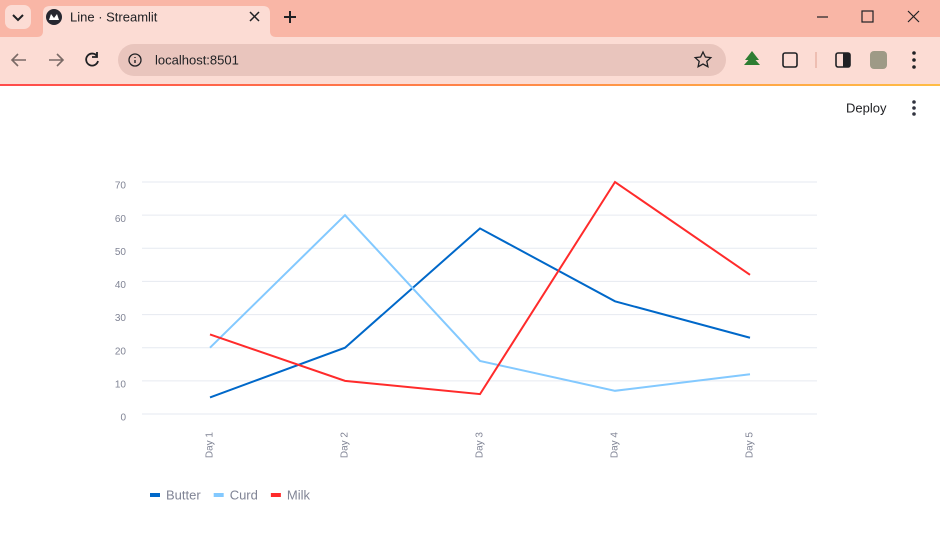 This screenshot has width=940, height=537. I want to click on y-tick-label: 50, so click(121, 252).